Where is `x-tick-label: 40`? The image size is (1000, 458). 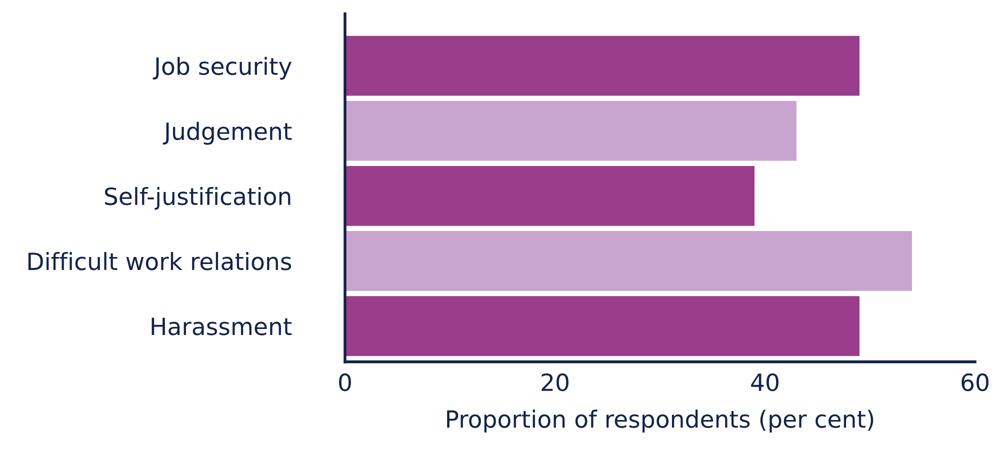
x-tick-label: 40 is located at coordinates (764, 382).